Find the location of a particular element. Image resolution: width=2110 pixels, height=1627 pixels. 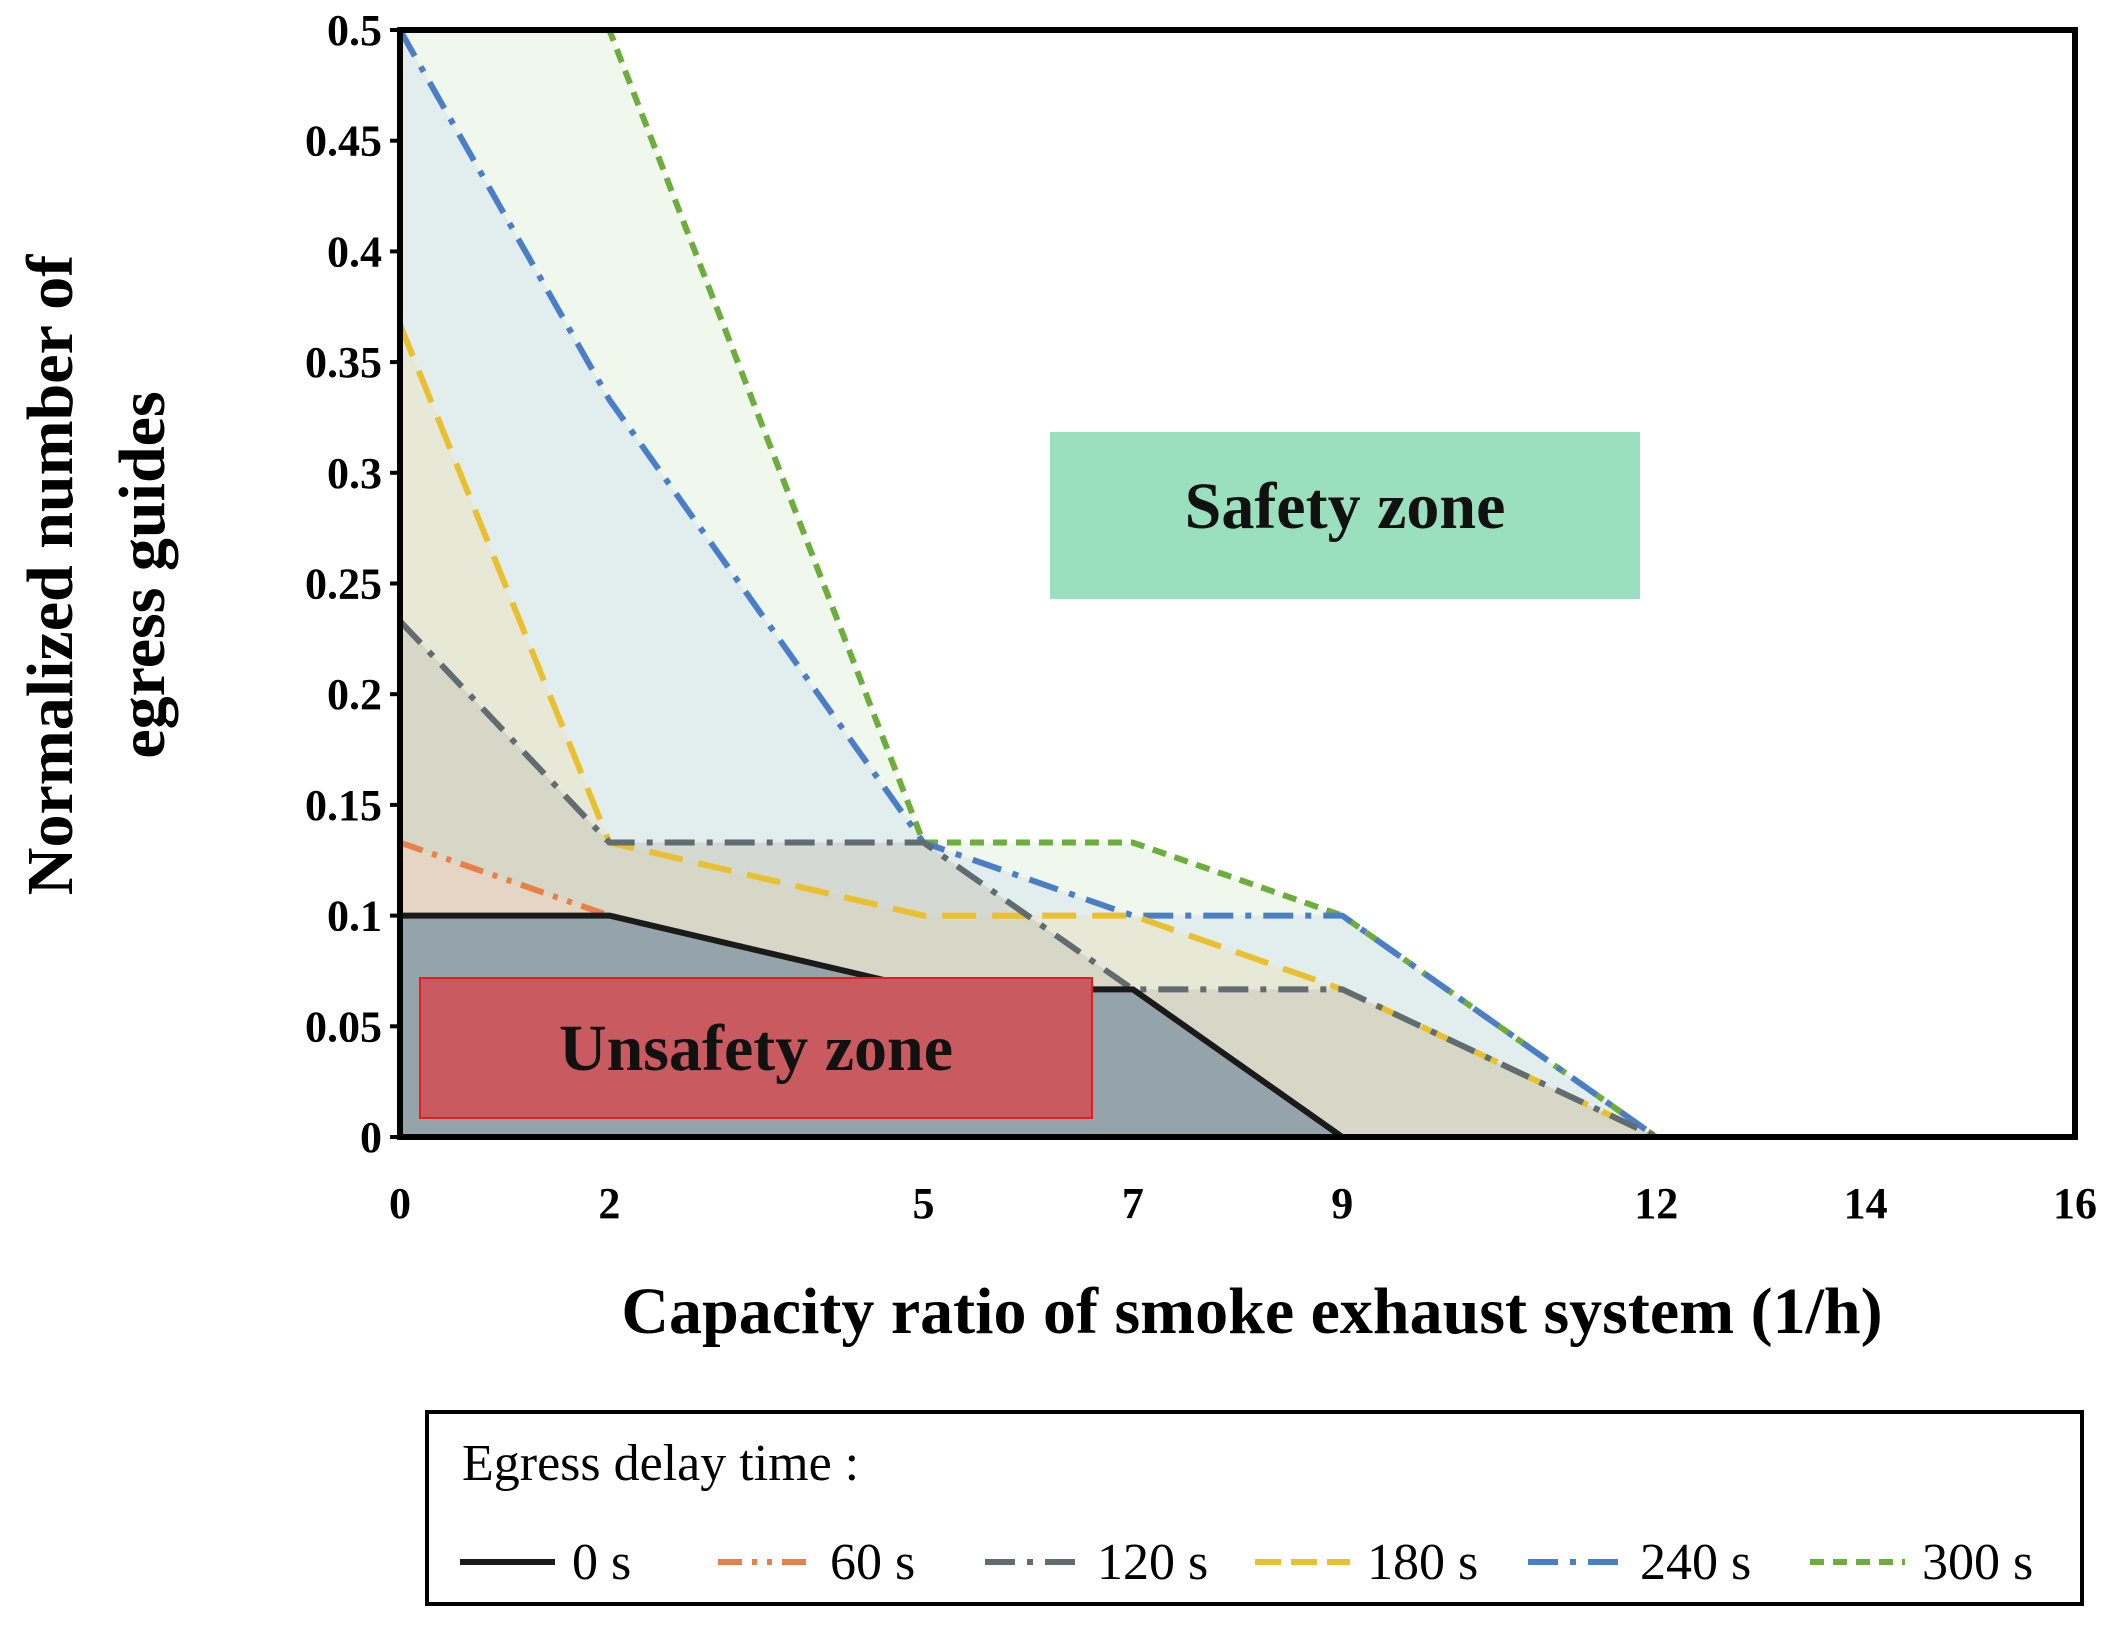

y-tick-label: 0 is located at coordinates (371, 1137).